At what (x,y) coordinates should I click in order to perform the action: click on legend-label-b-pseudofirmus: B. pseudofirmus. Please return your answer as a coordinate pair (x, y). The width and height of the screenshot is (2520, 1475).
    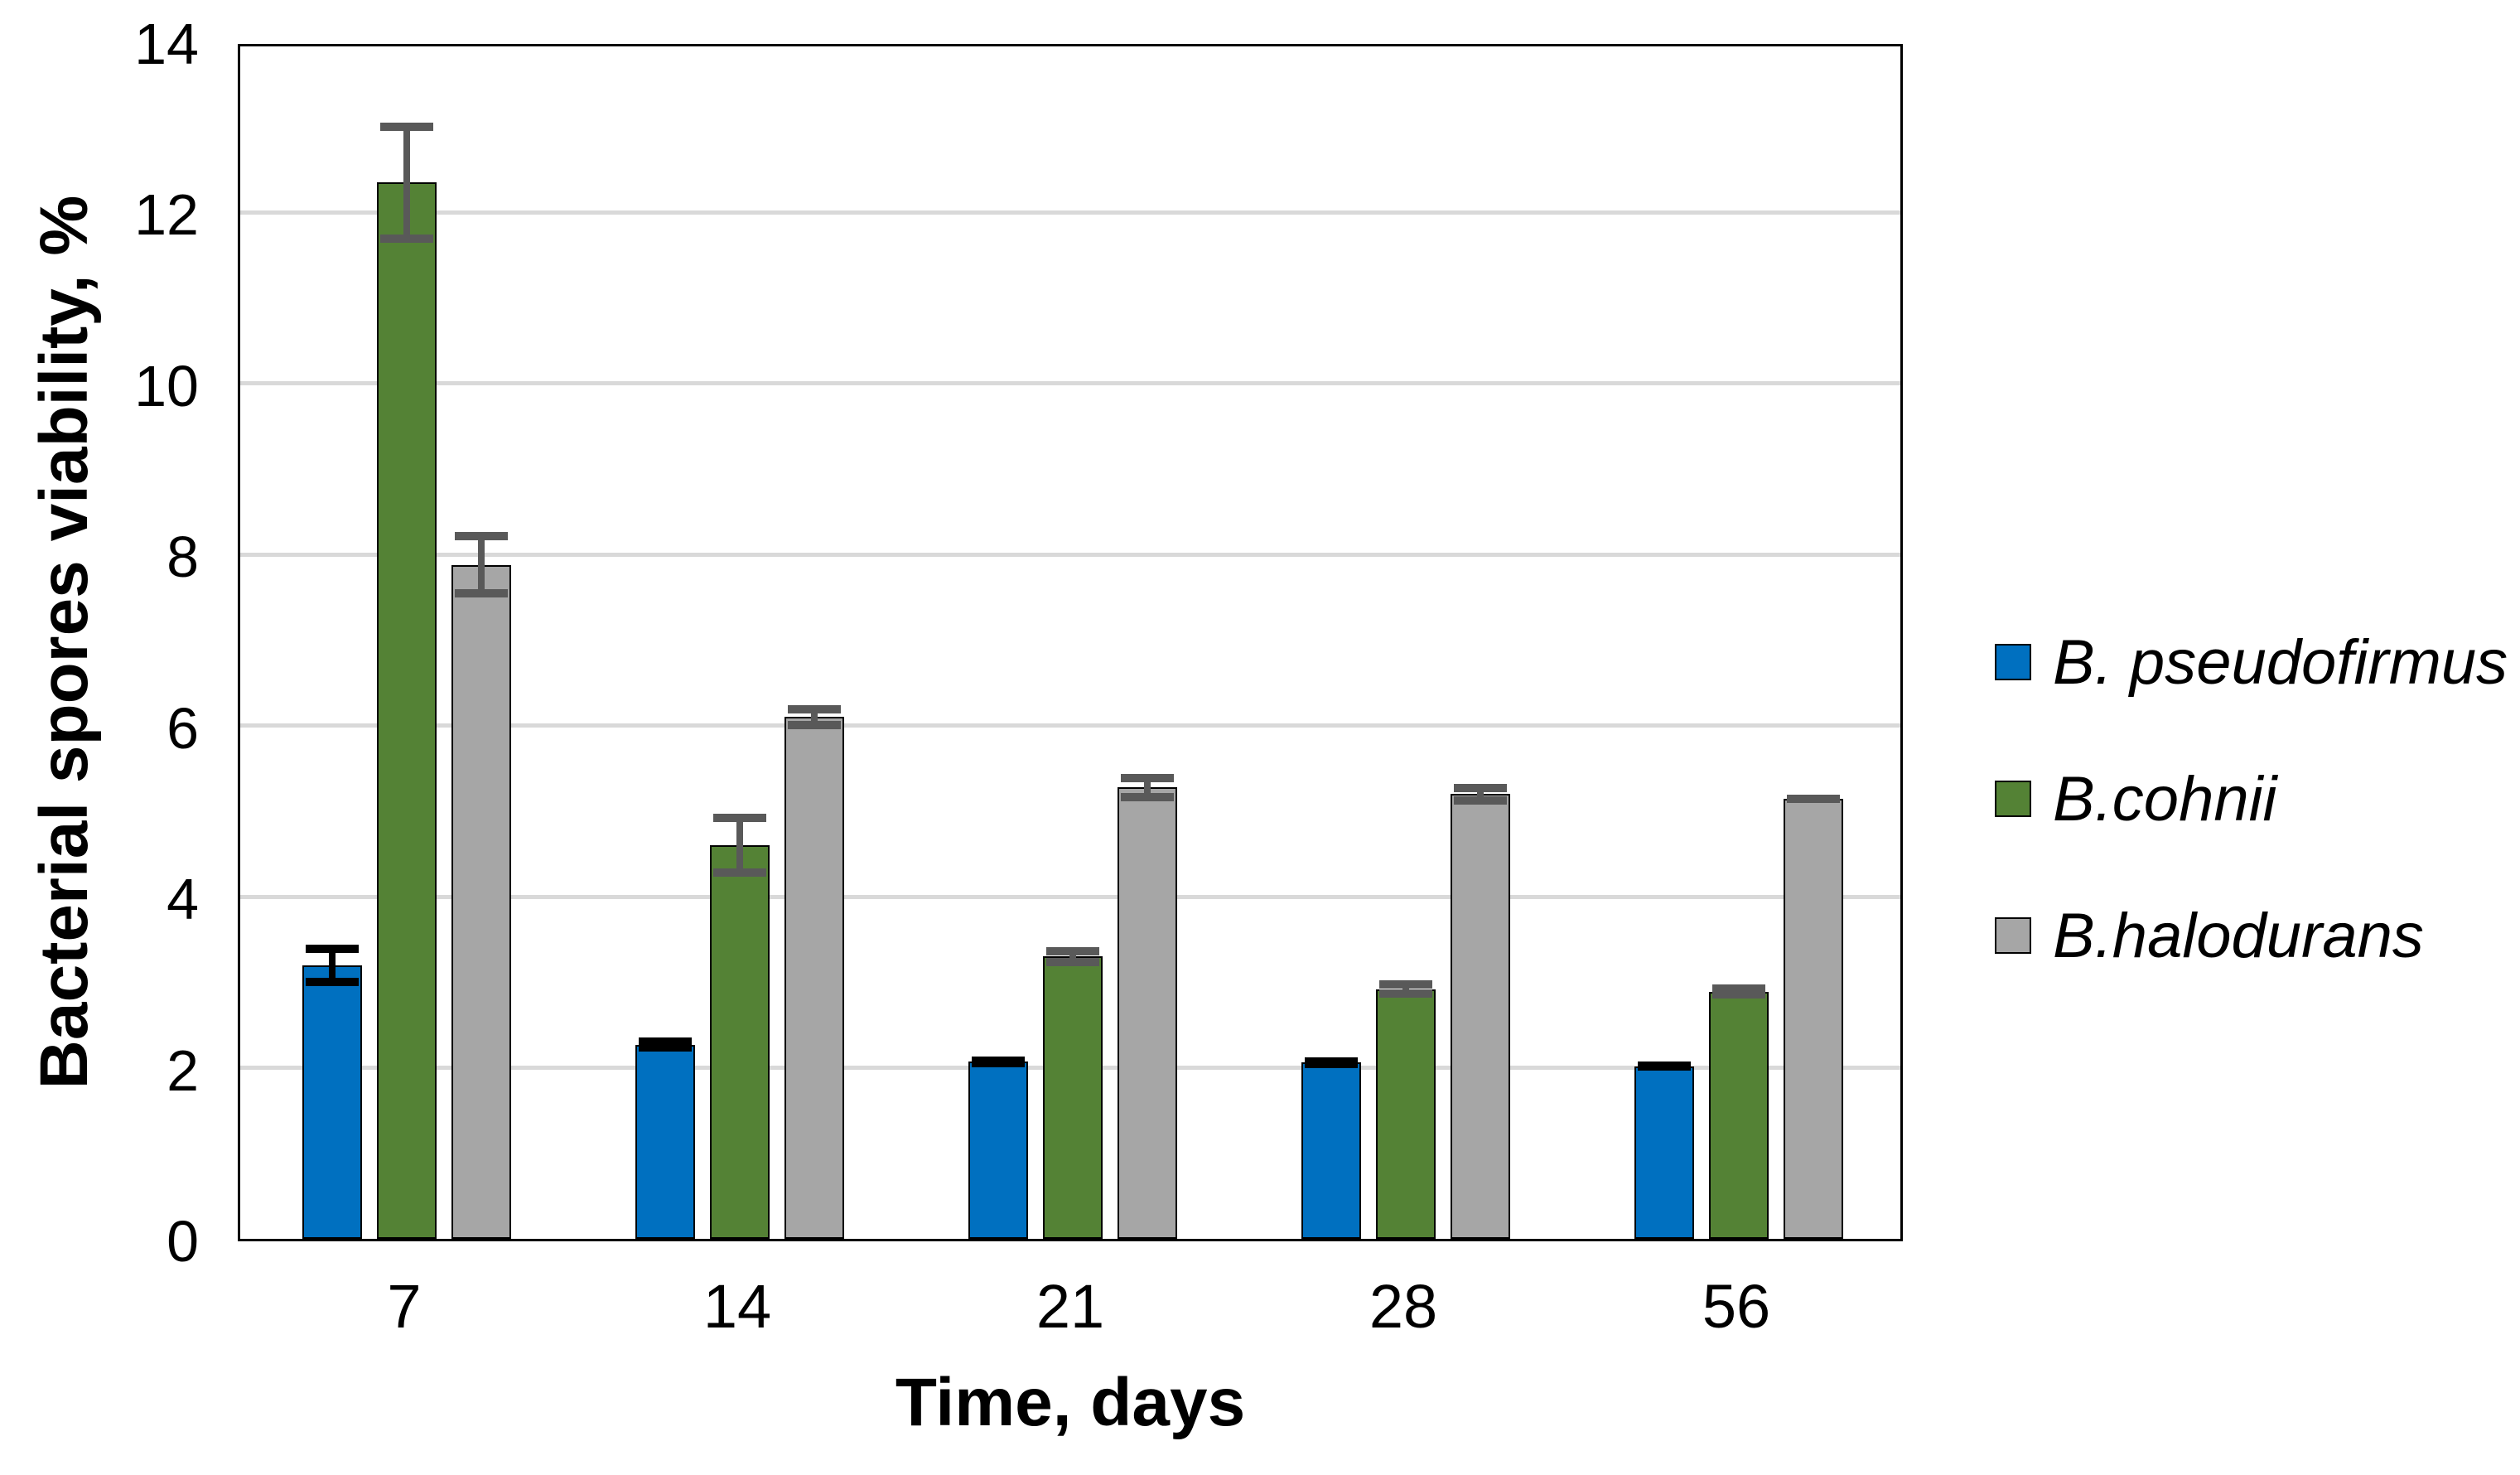
    Looking at the image, I should click on (2280, 662).